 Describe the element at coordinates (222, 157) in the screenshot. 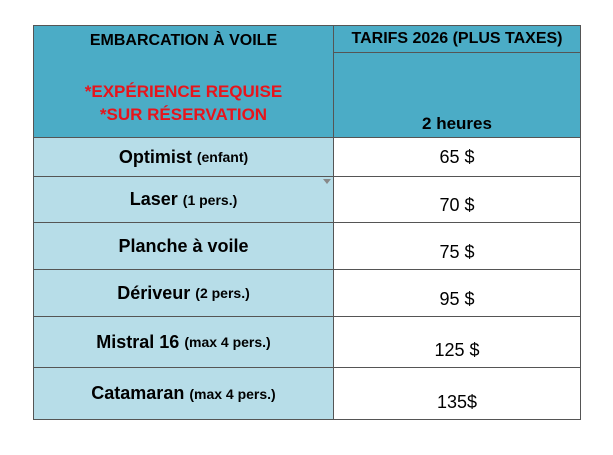

I see `boat-detail: (enfant)` at that location.